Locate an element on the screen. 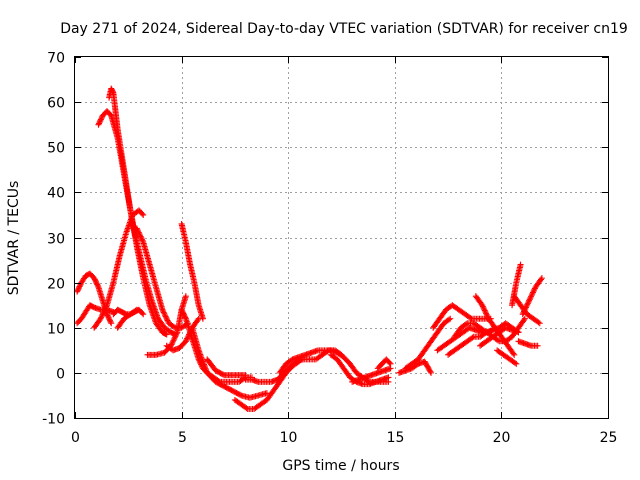 This screenshot has width=640, height=480. y-tick-label: 10 is located at coordinates (56, 330).